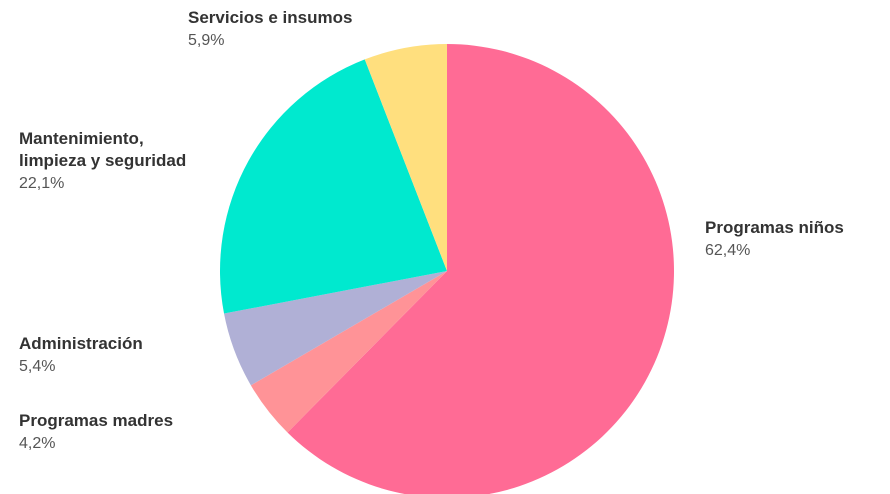 The height and width of the screenshot is (494, 890). I want to click on slice-name-0-line-0: Programas niños, so click(774, 227).